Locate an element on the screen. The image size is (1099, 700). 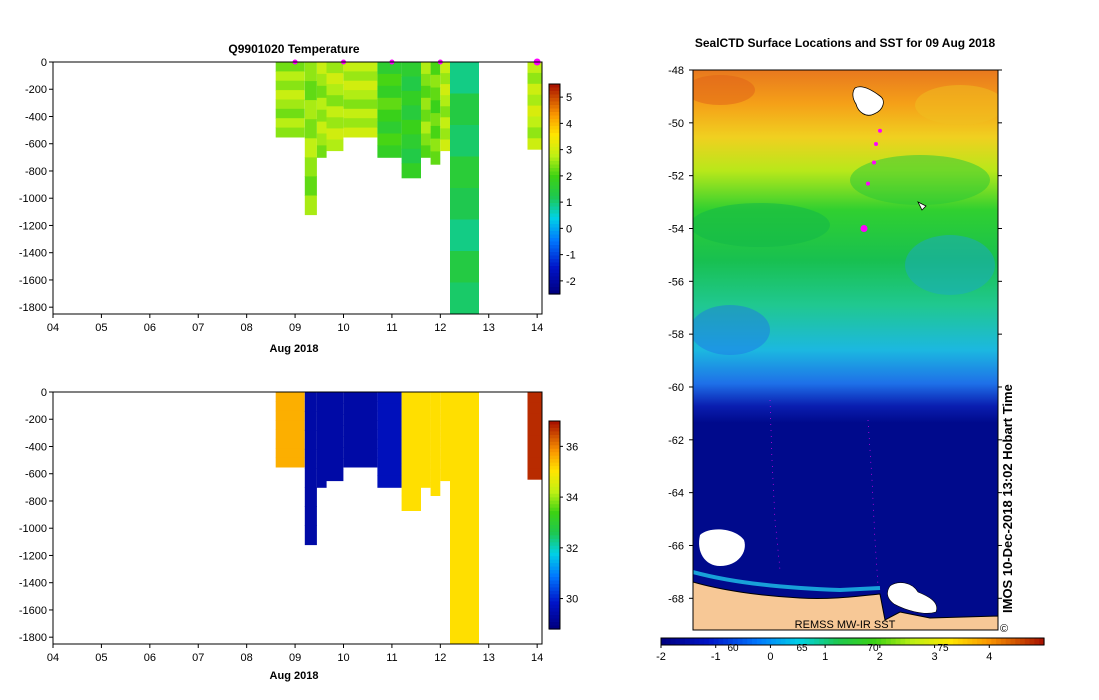
y-tick-label: -800 is located at coordinates (36, 172).